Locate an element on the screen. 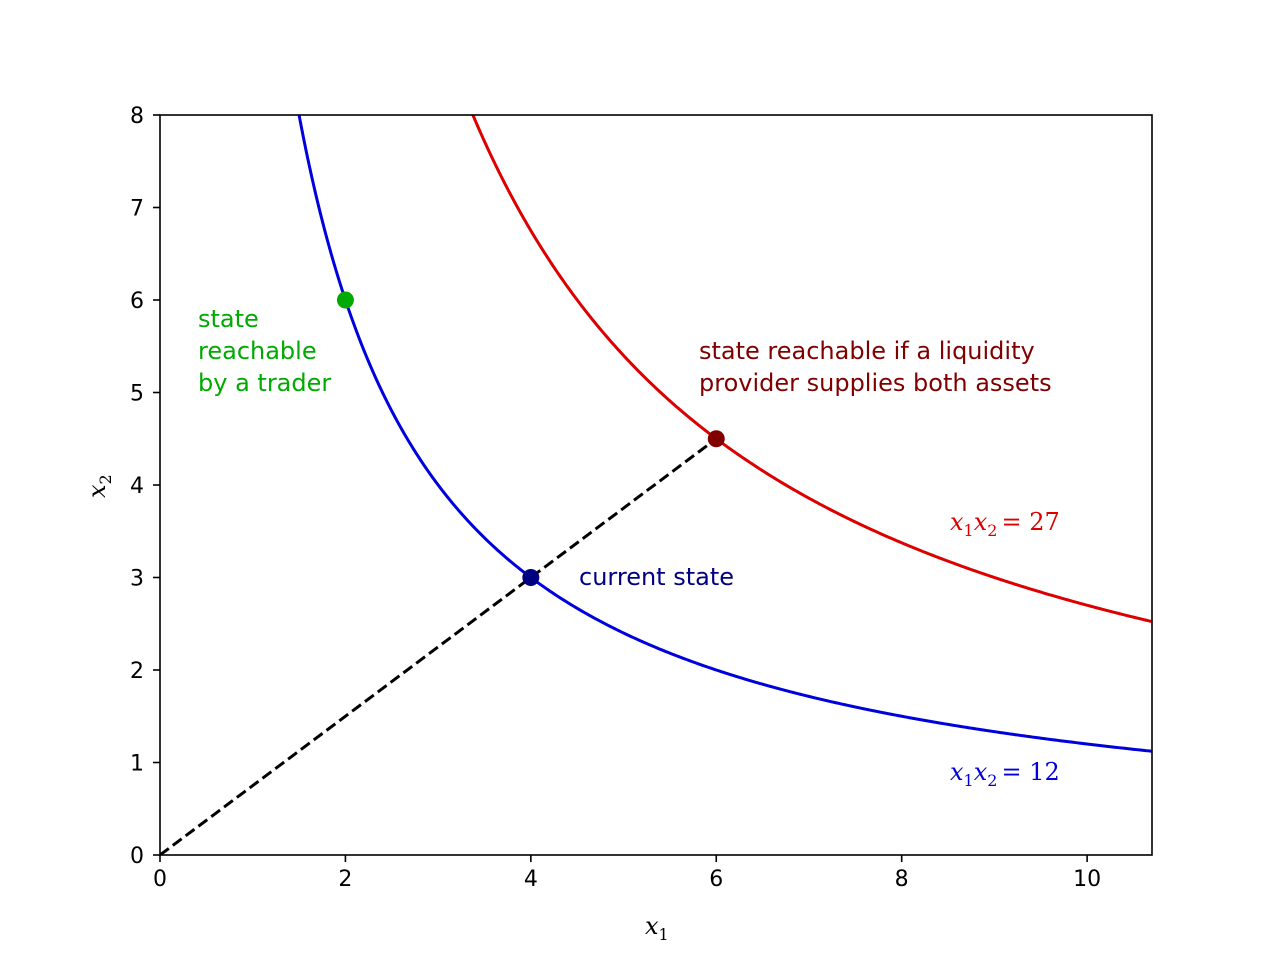 This screenshot has height=960, width=1280. y-axis-label: x2 is located at coordinates (99, 486).